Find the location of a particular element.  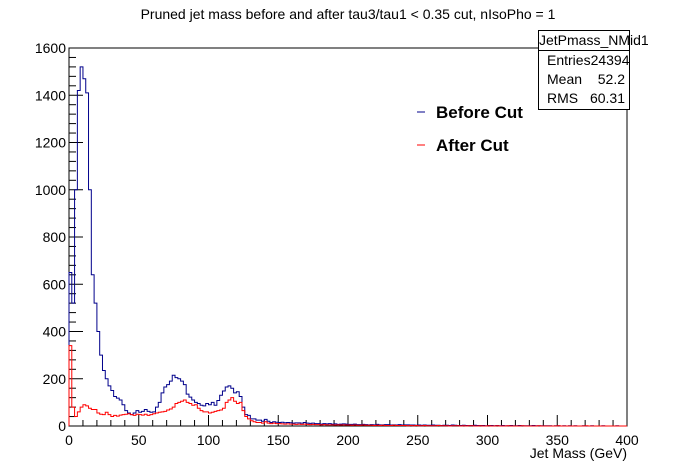

y-tick-label: 600 is located at coordinates (55, 284).